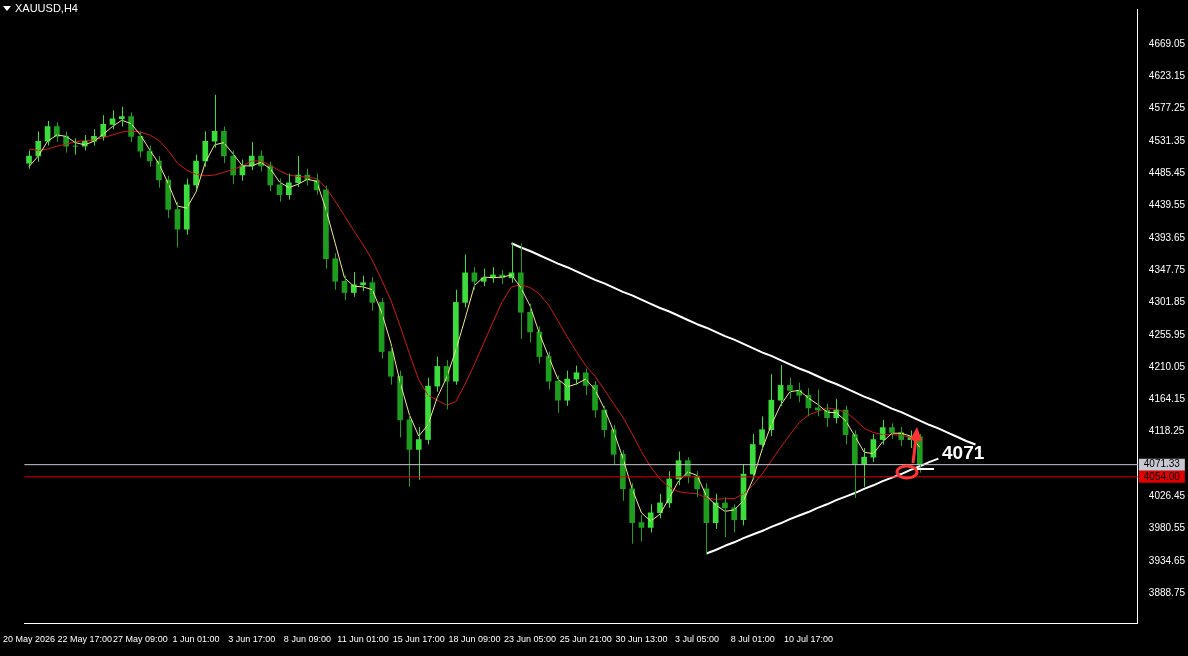  Describe the element at coordinates (530, 639) in the screenshot. I see `x-tick-label: 23 Jun 05:00` at that location.